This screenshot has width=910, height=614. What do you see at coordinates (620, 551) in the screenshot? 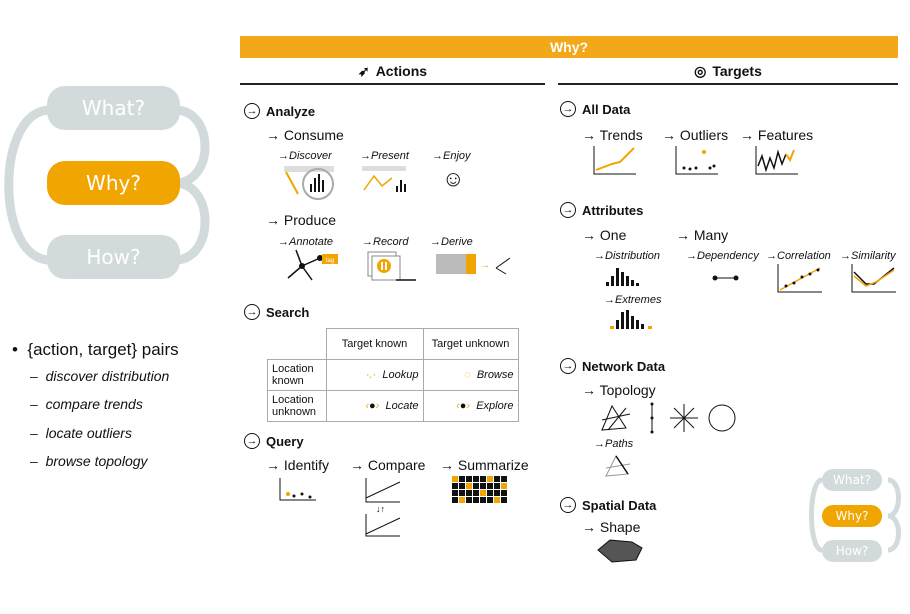
I see `shape-icon` at bounding box center [620, 551].